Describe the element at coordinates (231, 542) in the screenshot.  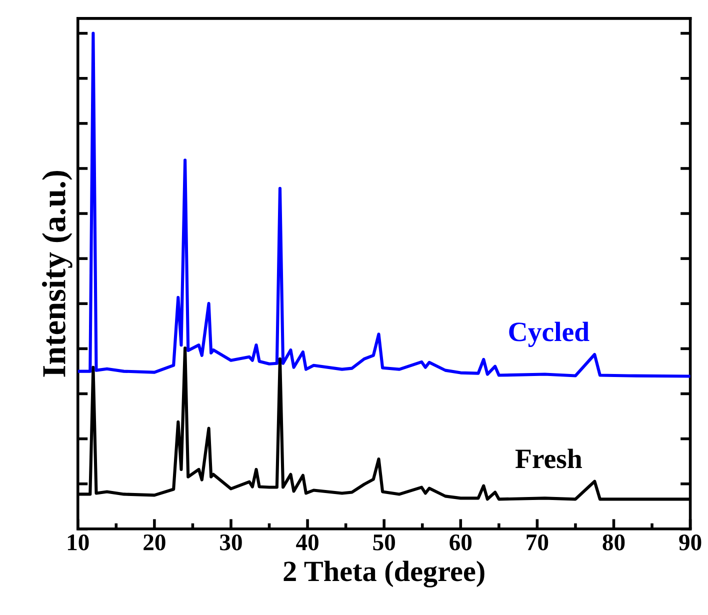
I see `x-tick-label: 30` at that location.